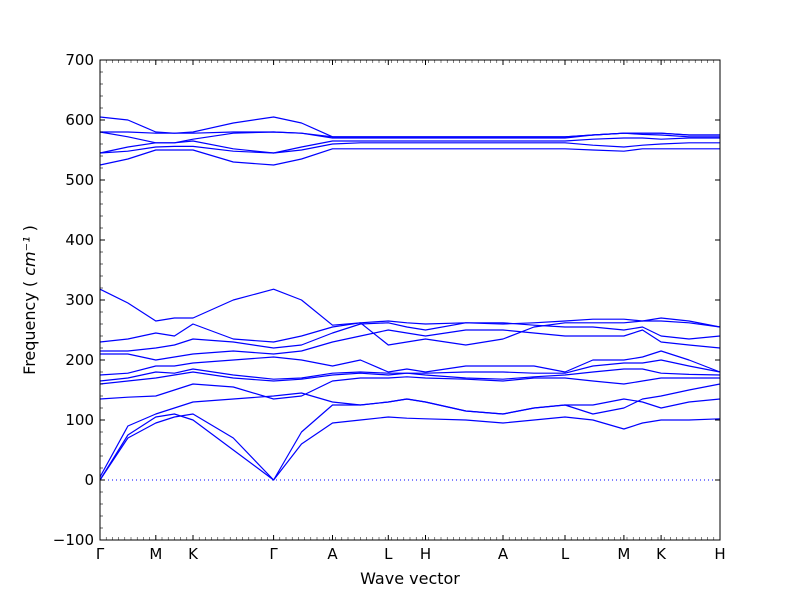 Image resolution: width=800 pixels, height=600 pixels. I want to click on y-axis-label-close: ), so click(29, 228).